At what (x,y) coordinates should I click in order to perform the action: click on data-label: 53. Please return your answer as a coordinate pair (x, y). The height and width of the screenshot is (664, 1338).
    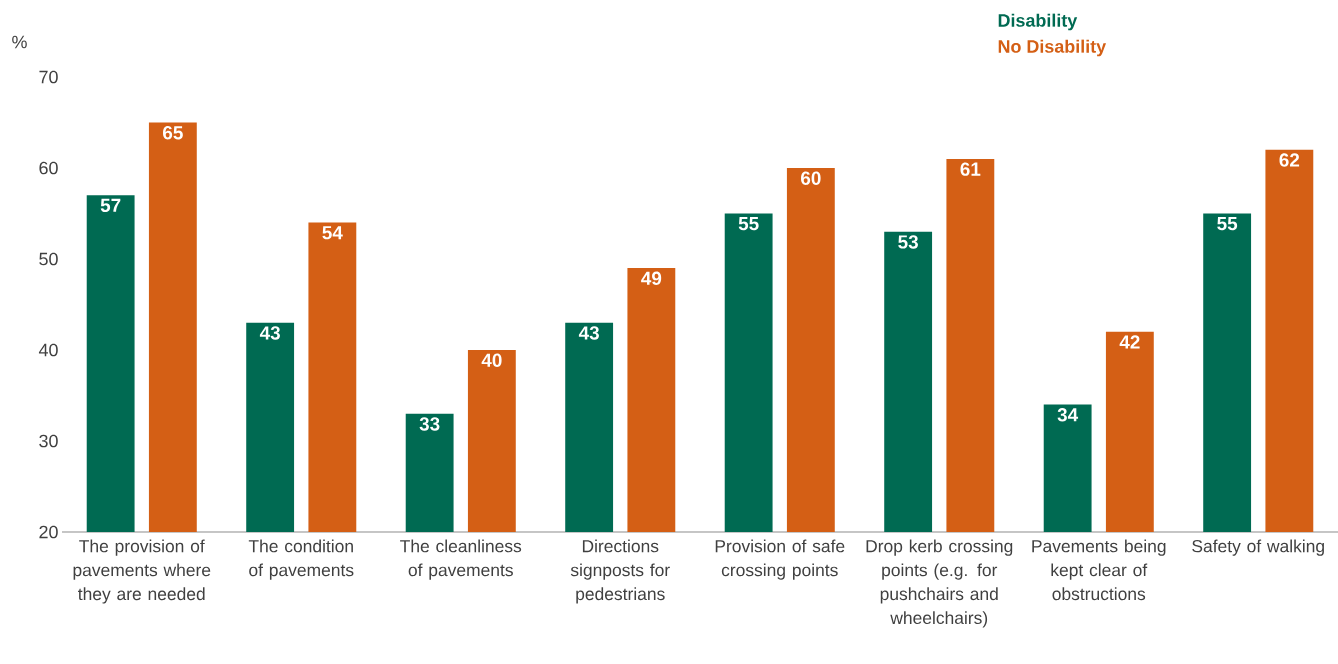
    Looking at the image, I should click on (908, 242).